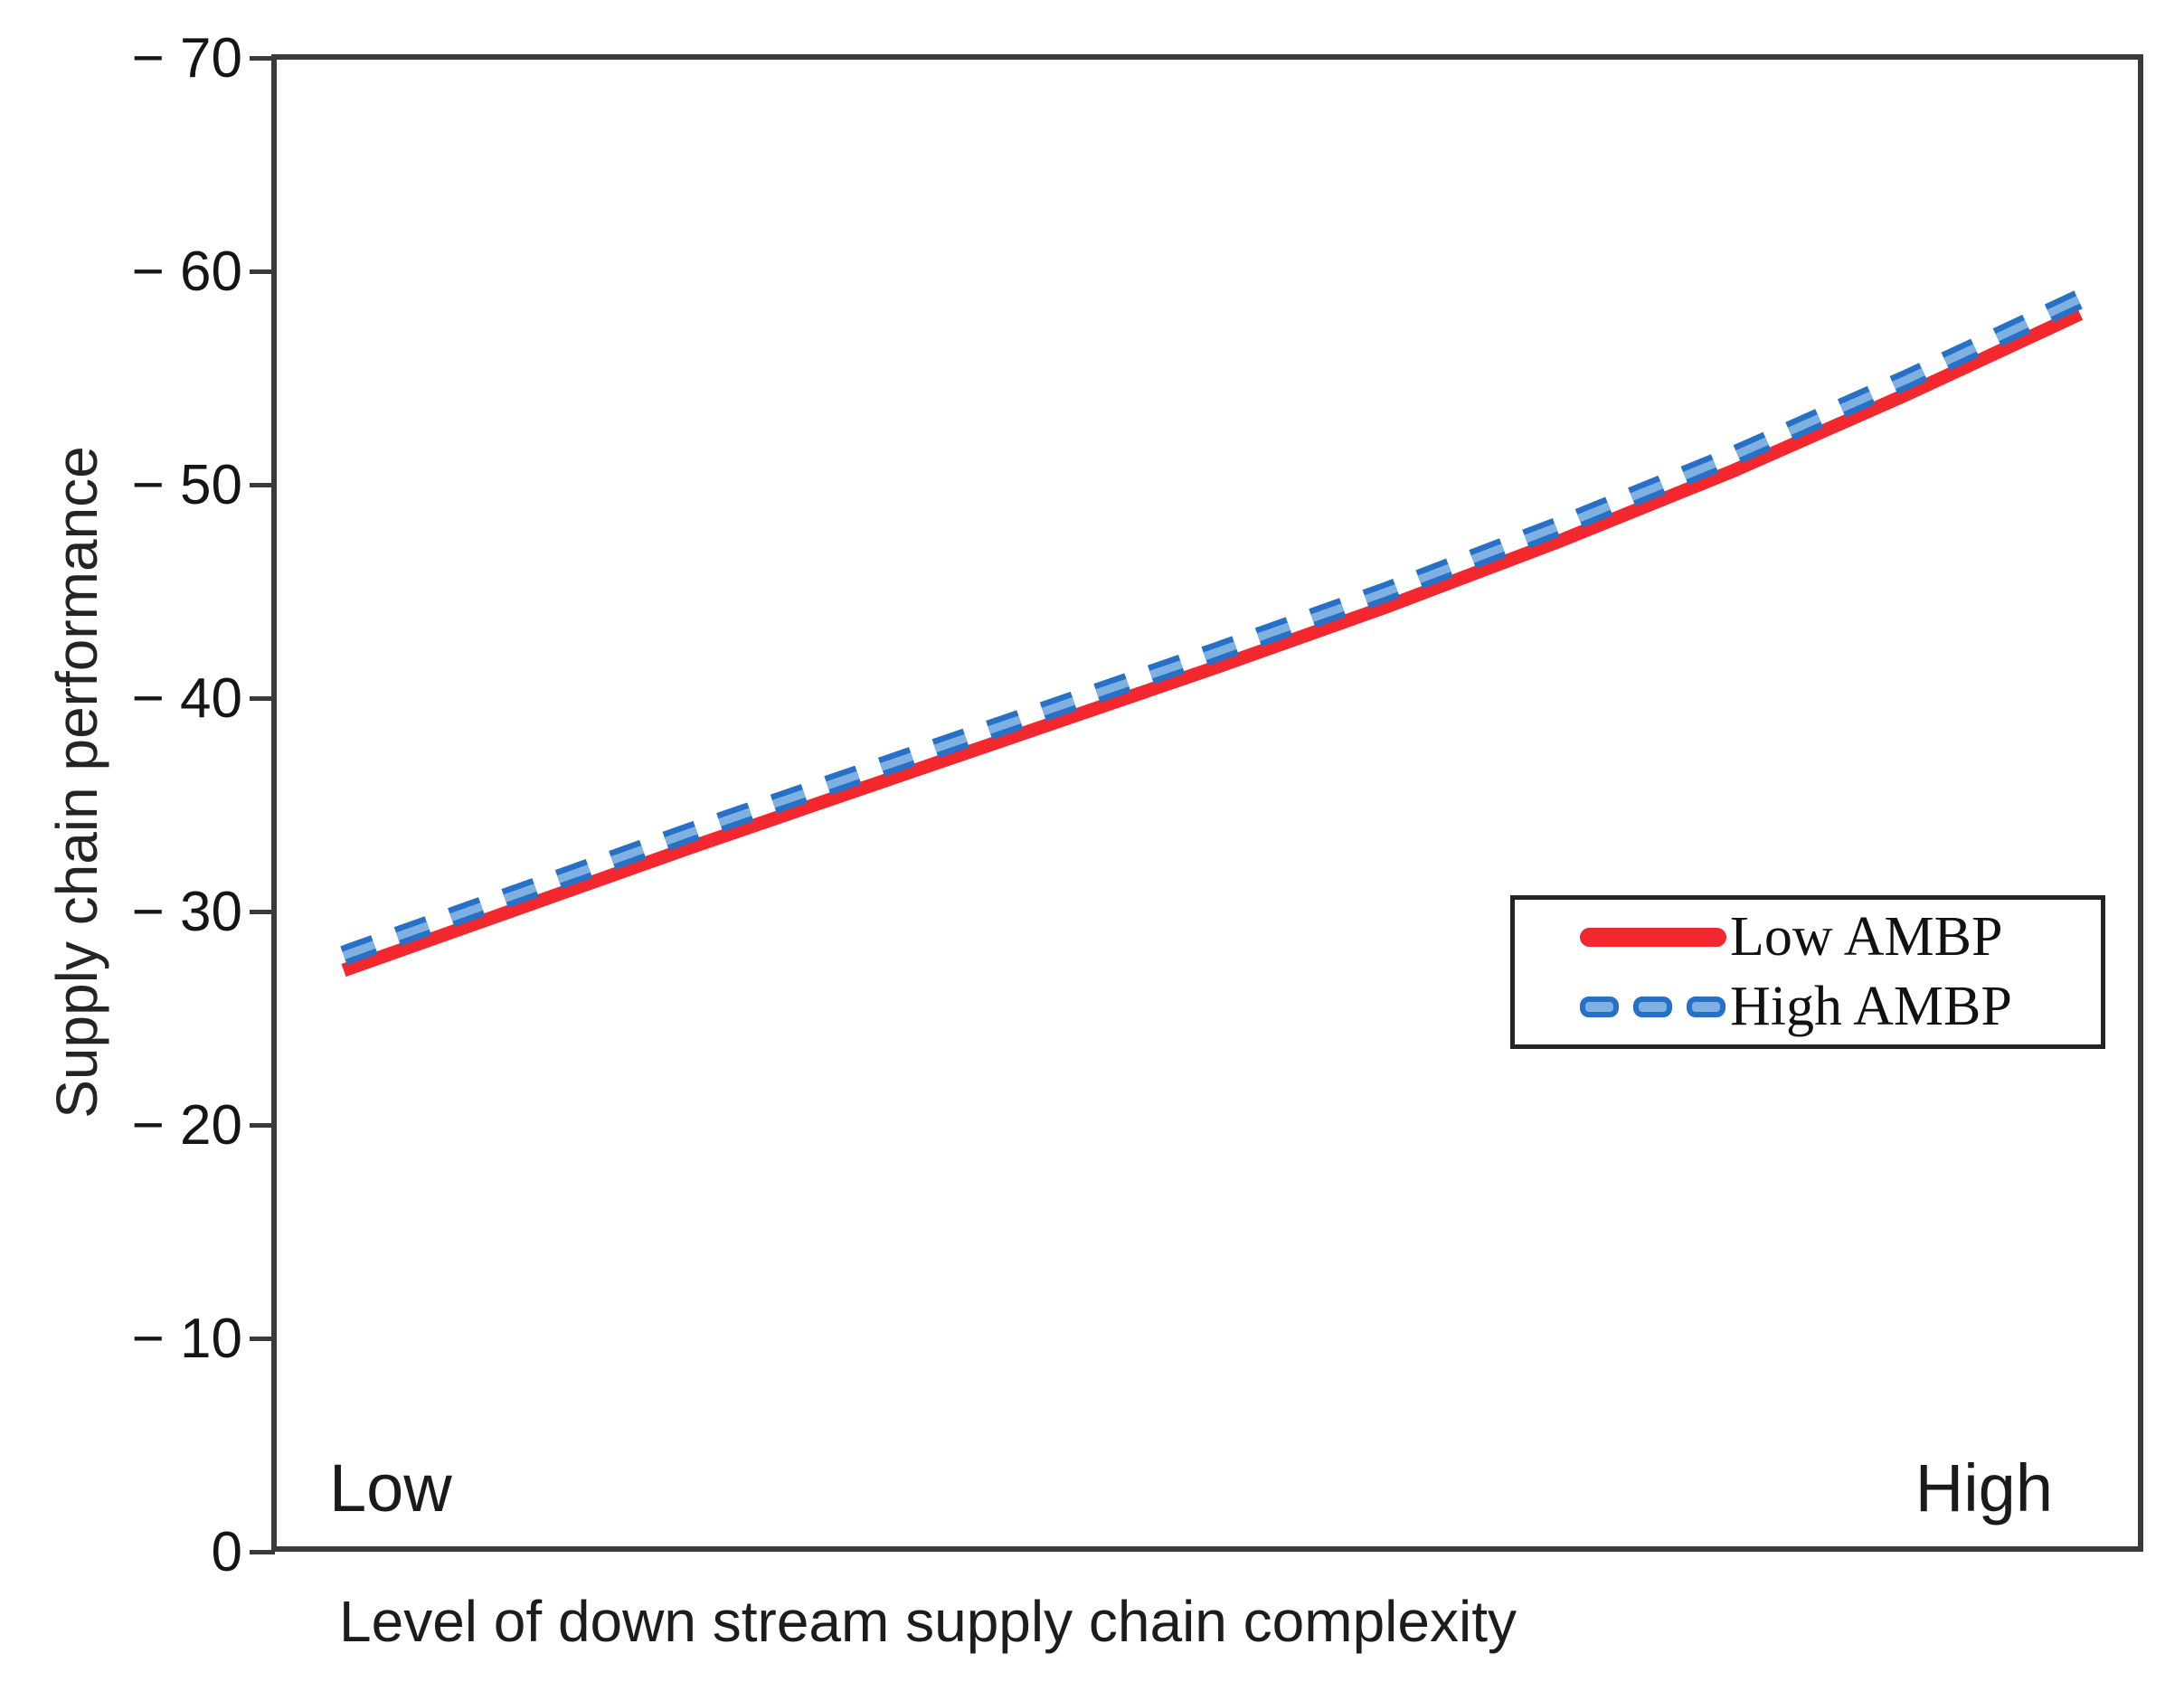 This screenshot has width=2184, height=1691. What do you see at coordinates (1653, 1007) in the screenshot?
I see `legend-swatch-high-ambp-dashes` at bounding box center [1653, 1007].